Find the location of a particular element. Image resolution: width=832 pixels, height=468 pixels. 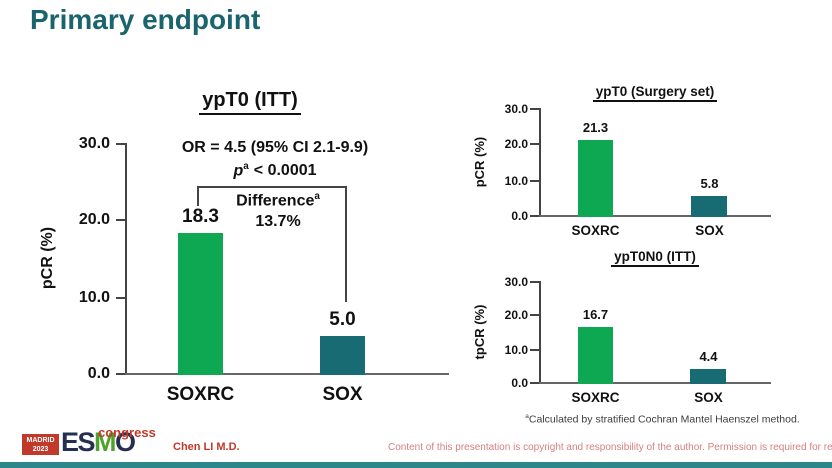

difference-label: Differencea is located at coordinates (278, 200).